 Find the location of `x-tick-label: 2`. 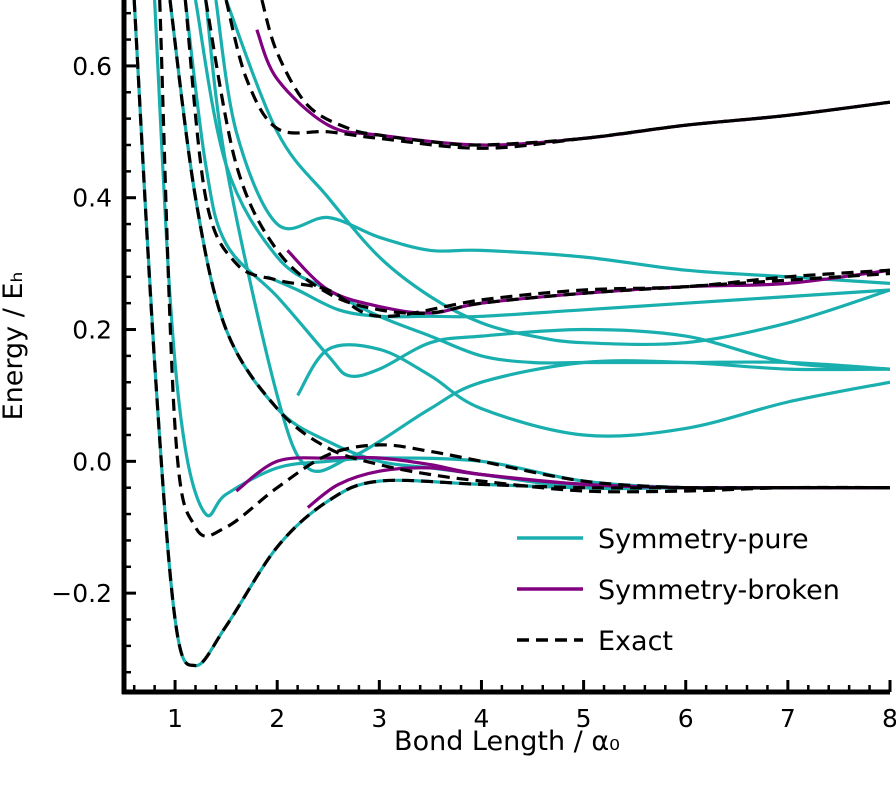

x-tick-label: 2 is located at coordinates (277, 718).